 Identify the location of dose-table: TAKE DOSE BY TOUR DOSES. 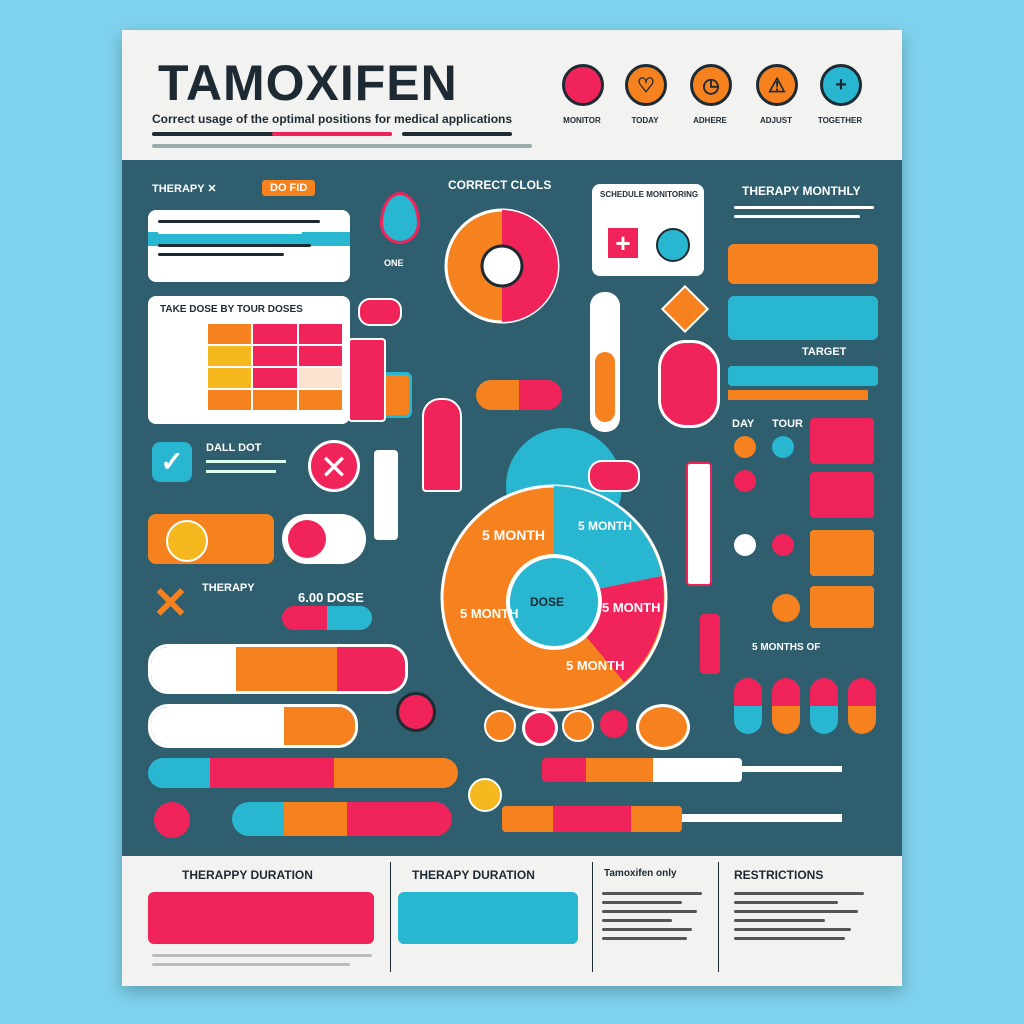
(249, 360).